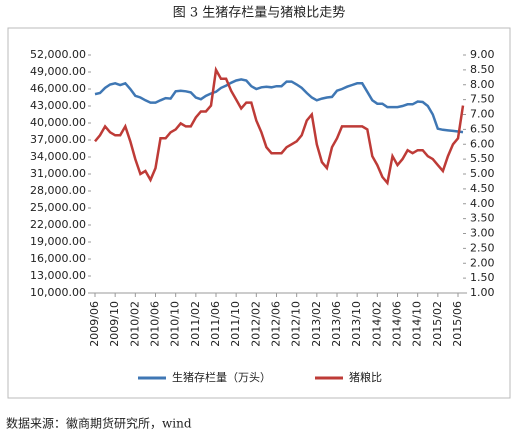 The image size is (518, 440). Describe the element at coordinates (58, 224) in the screenshot. I see `y-tick-label: 22,000.00` at that location.